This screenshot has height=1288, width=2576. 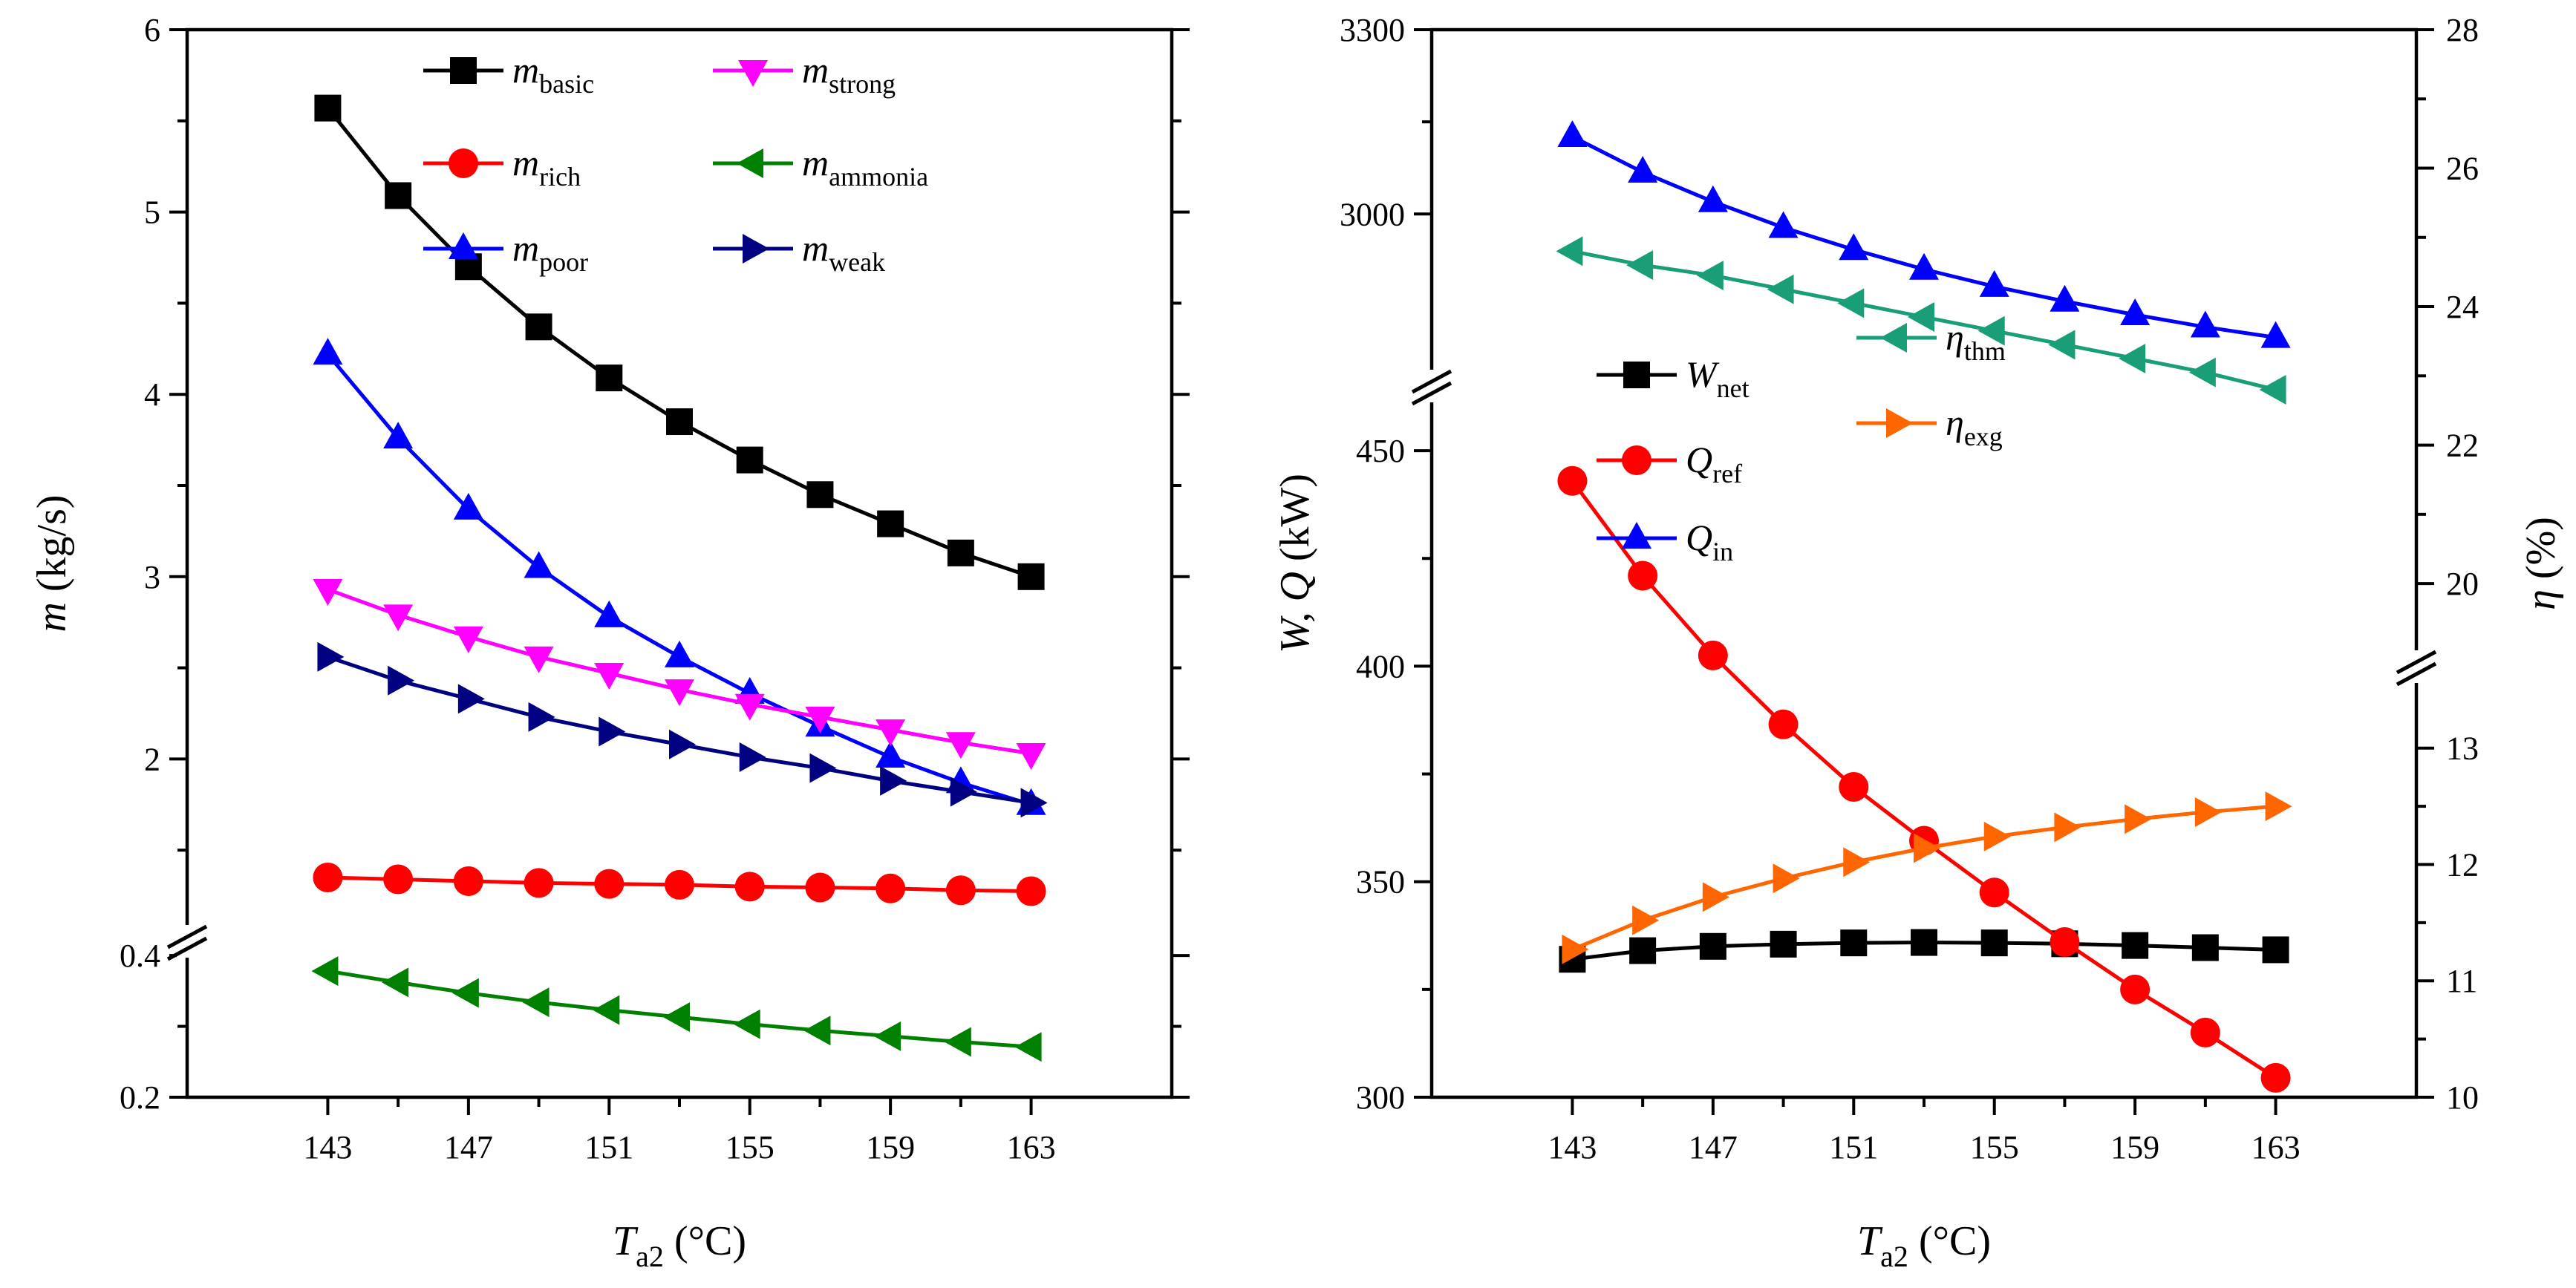 I want to click on series-ammonia, so click(x=676, y=1009).